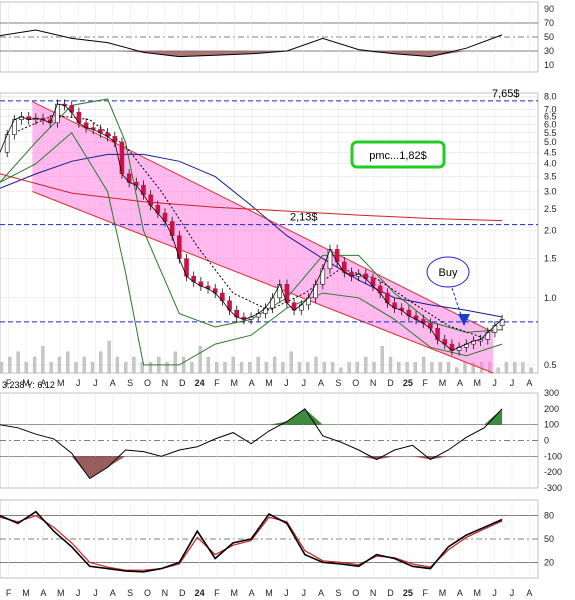 The image size is (575, 600). Describe the element at coordinates (551, 393) in the screenshot. I see `momentum-tick-label: 300` at that location.